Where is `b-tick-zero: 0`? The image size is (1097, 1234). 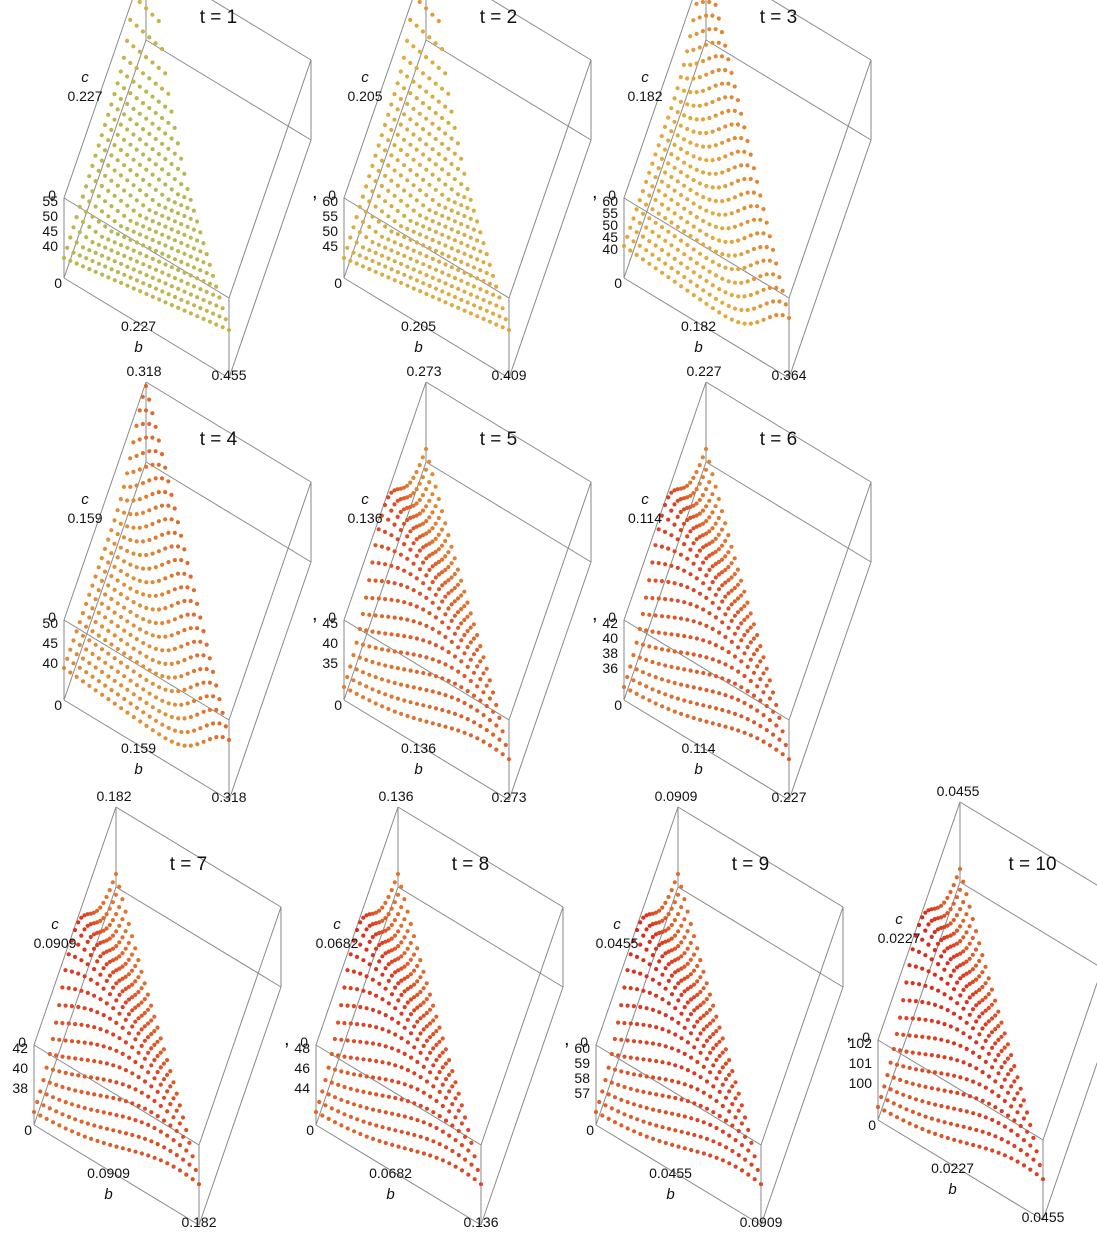 b-tick-zero: 0 is located at coordinates (338, 283).